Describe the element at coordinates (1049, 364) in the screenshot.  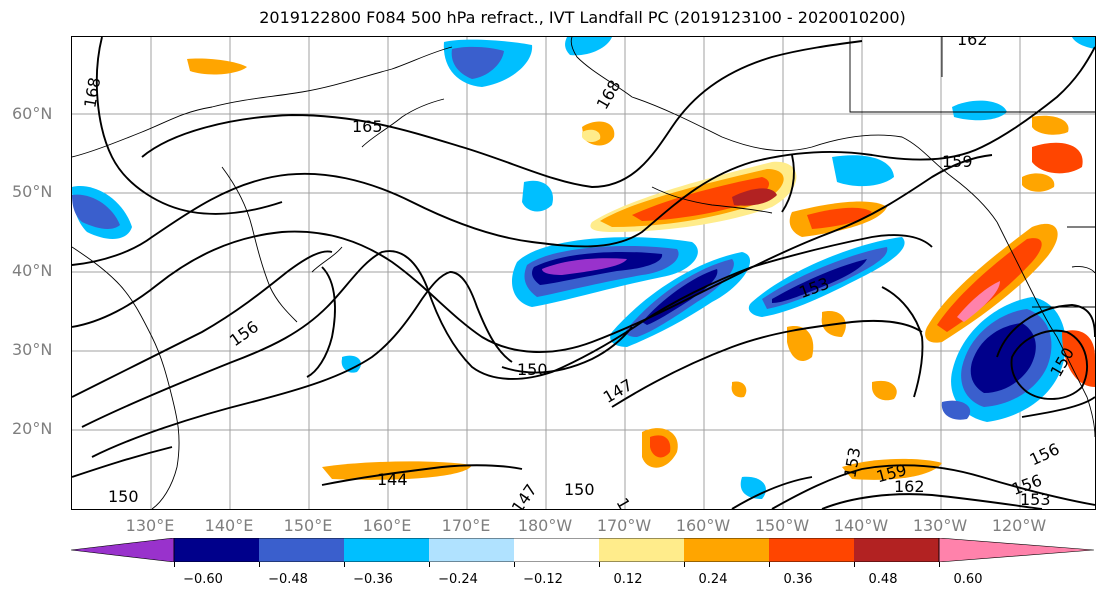
I see `contour-coast-low` at that location.